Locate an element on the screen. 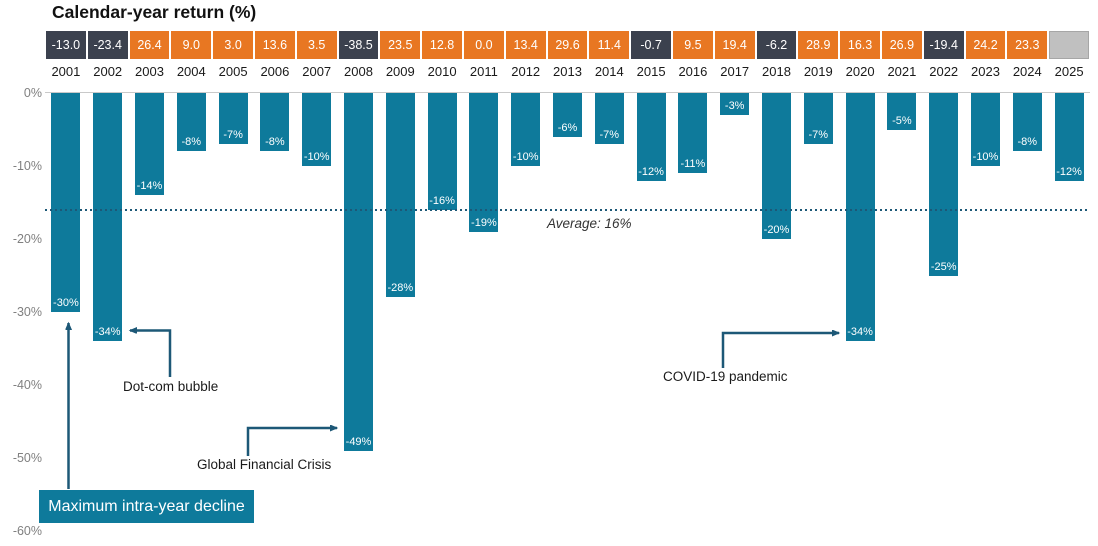  max-decline-bar-2019: -7% is located at coordinates (818, 119).